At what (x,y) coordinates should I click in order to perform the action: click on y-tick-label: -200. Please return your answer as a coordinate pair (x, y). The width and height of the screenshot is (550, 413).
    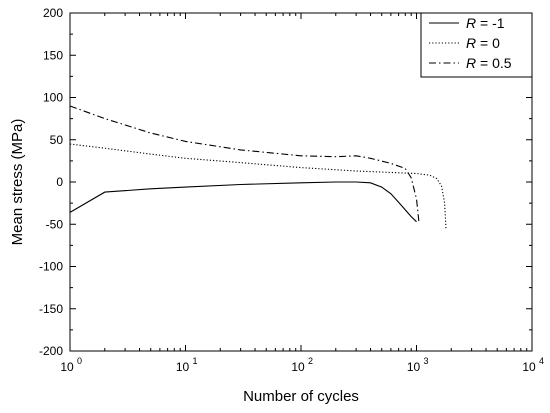
    Looking at the image, I should click on (51, 351).